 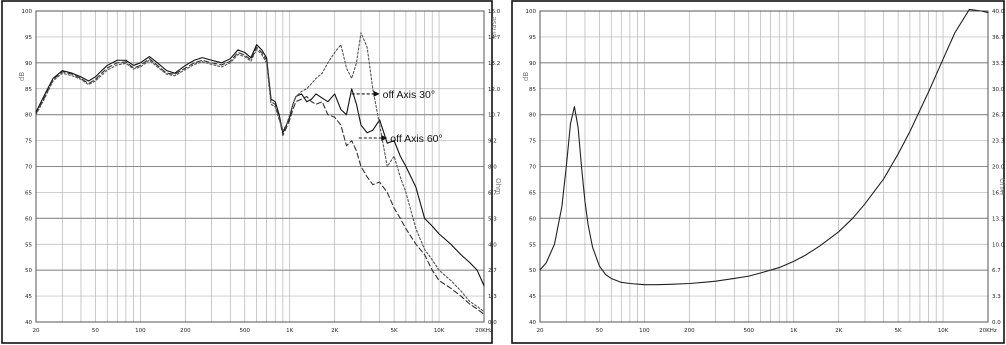 I want to click on y-tick-label-right: 3.3, so click(x=996, y=297).